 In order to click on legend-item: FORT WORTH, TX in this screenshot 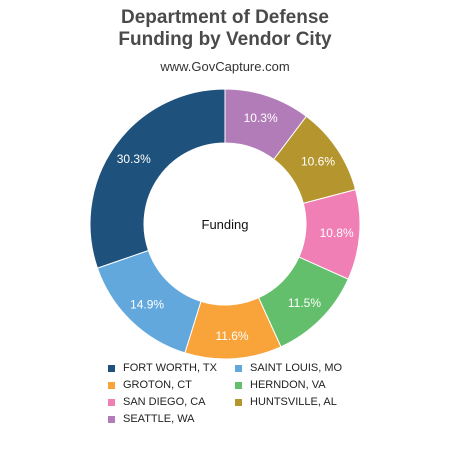, I will do `click(162, 368)`.